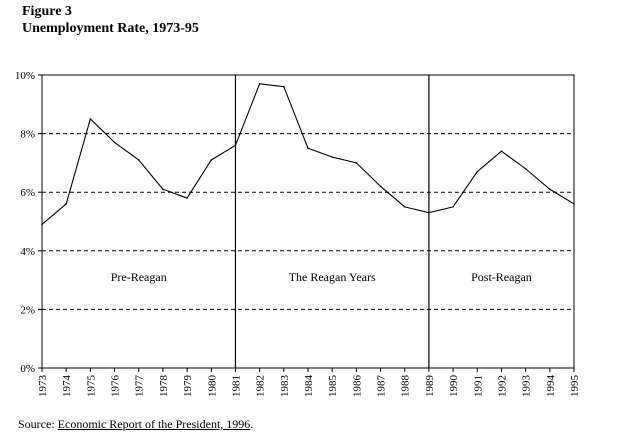  I want to click on y-tick-label-6: 6%, so click(27, 193).